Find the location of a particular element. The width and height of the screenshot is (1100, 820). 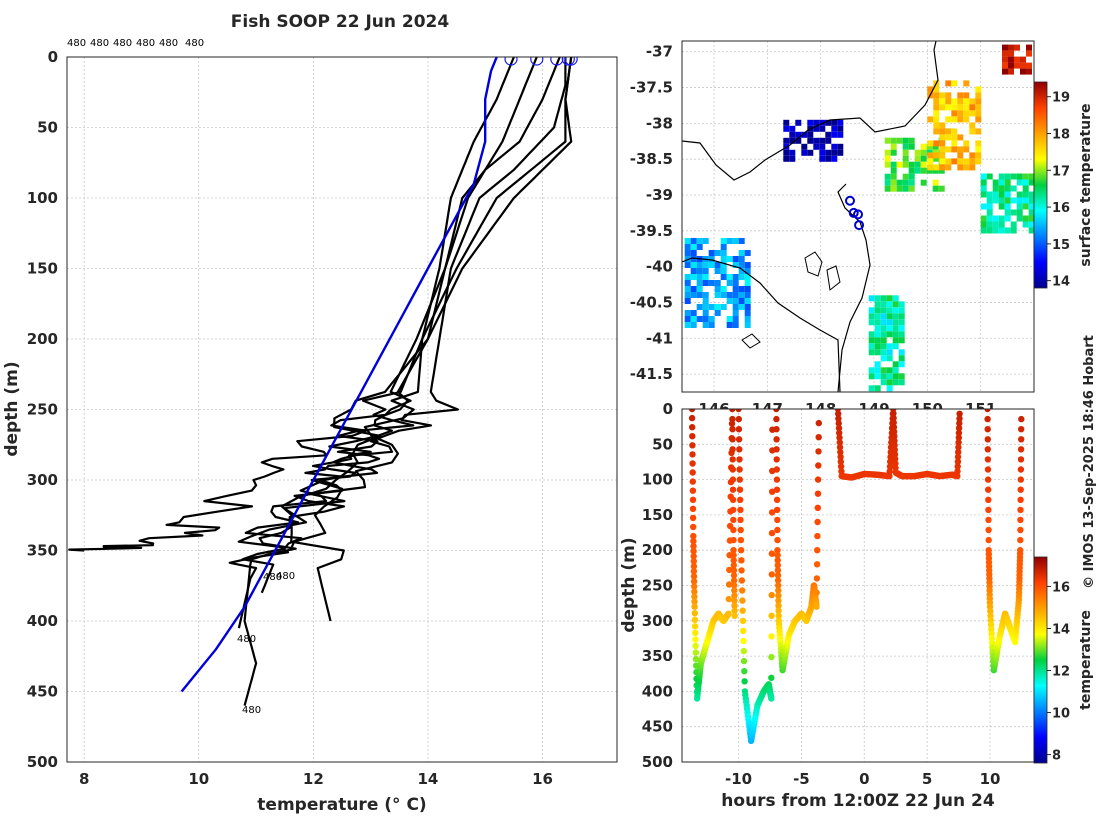

section-plot-grid is located at coordinates (858, 585).